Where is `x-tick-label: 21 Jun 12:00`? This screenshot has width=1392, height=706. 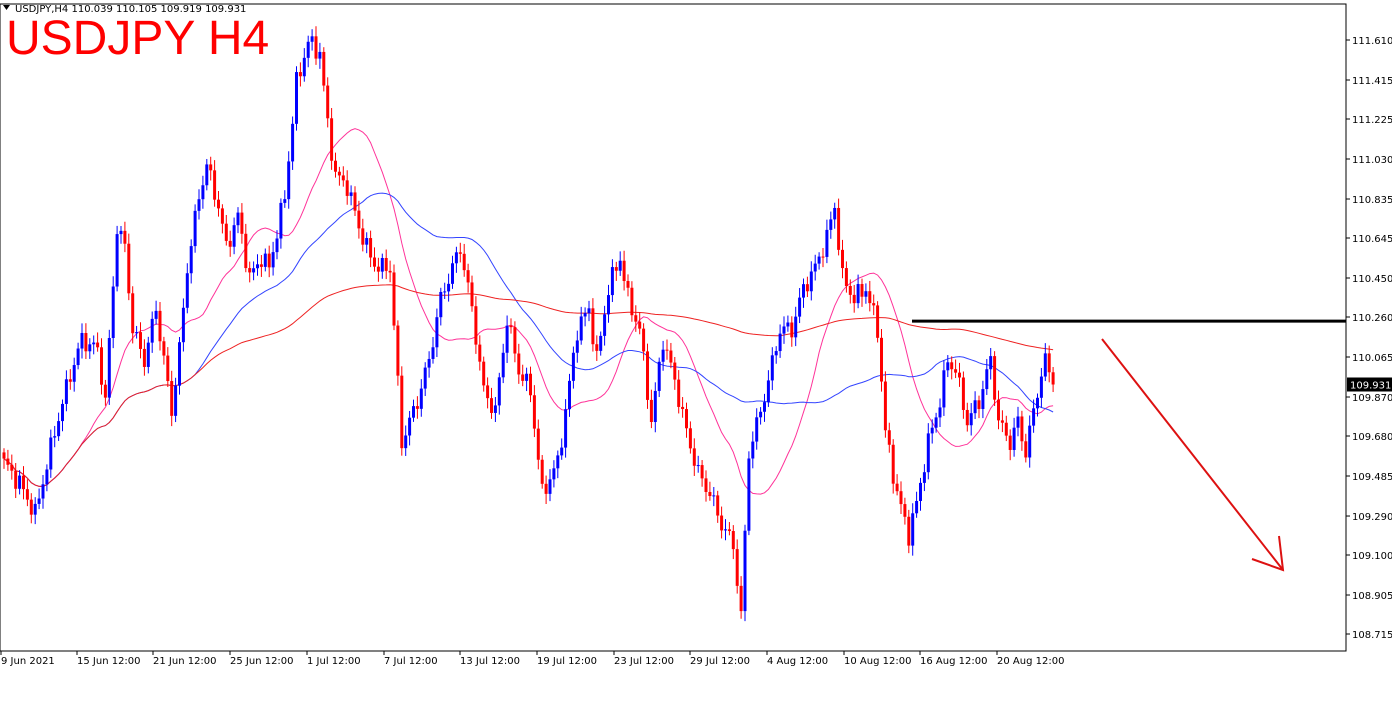
x-tick-label: 21 Jun 12:00 is located at coordinates (185, 661).